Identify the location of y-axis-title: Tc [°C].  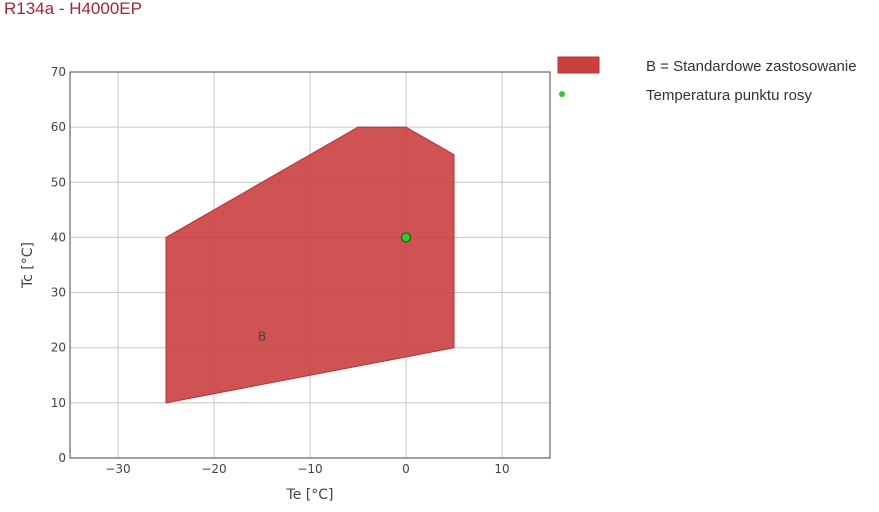
(28, 265).